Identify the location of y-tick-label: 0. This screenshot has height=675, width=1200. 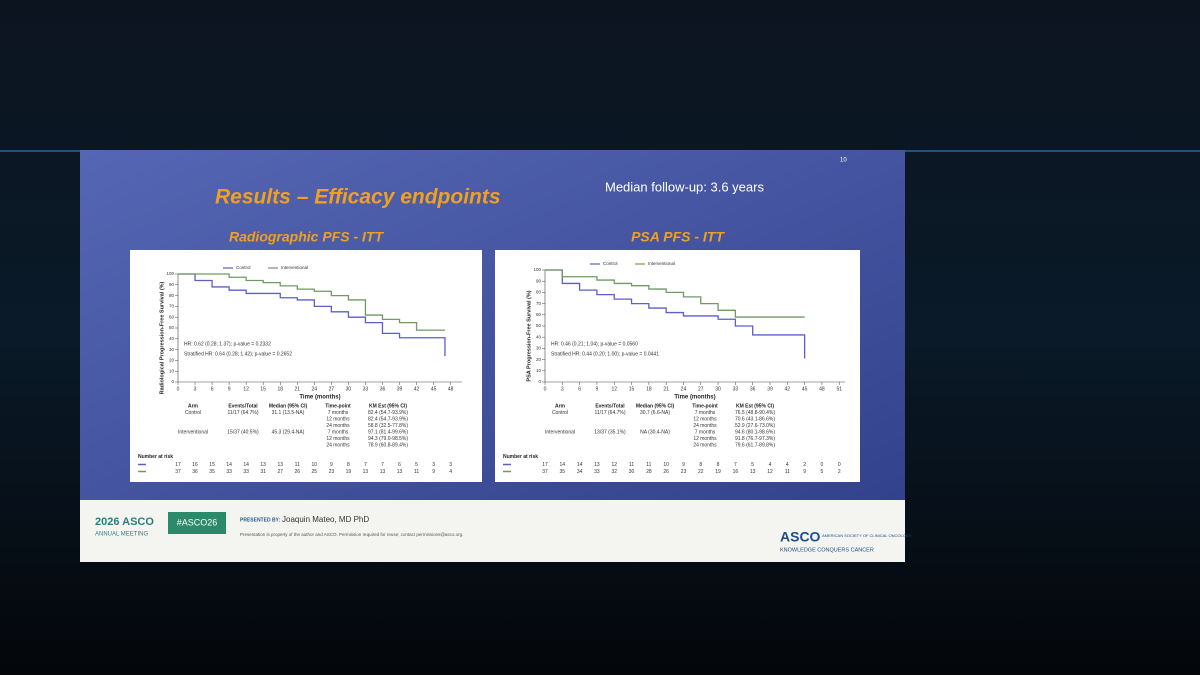
(539, 381).